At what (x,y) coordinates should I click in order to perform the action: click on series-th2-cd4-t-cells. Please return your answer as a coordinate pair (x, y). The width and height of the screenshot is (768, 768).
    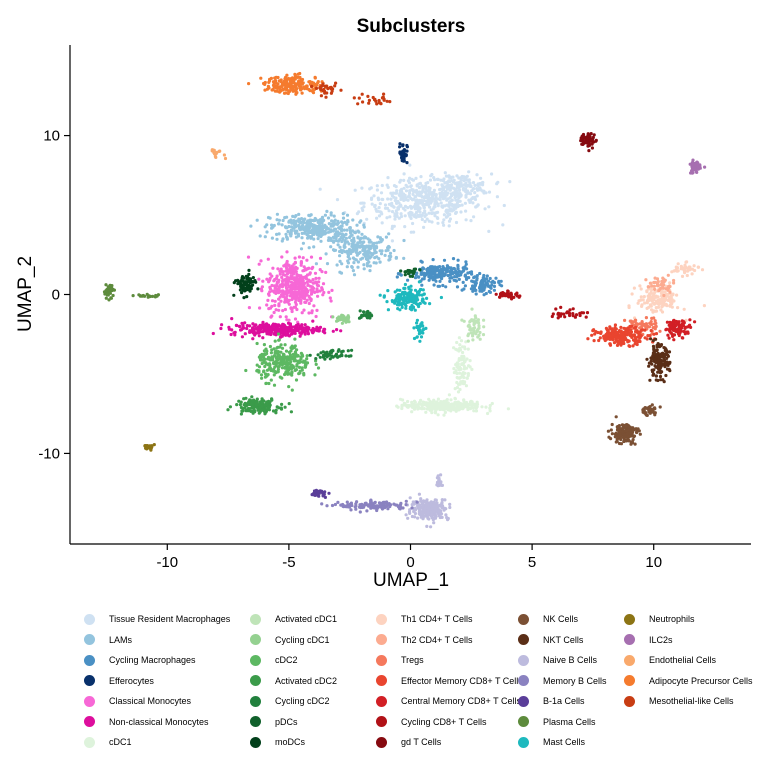
    Looking at the image, I should click on (660, 285).